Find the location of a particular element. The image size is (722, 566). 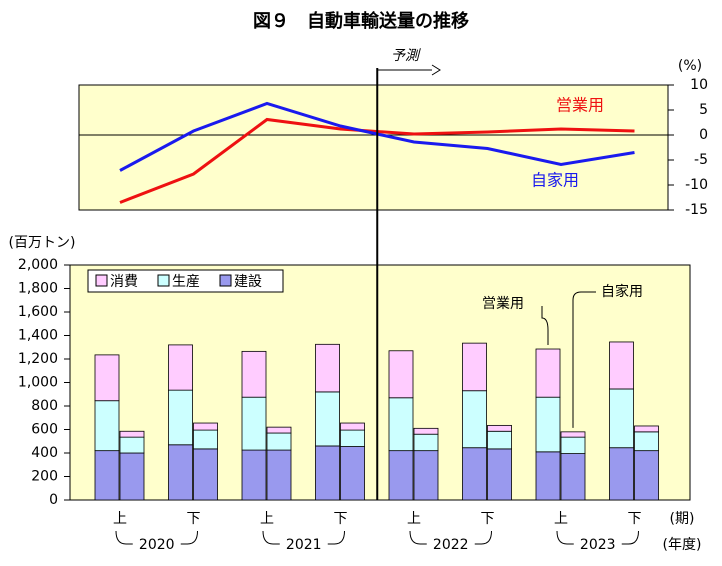

series-label: 自家用 is located at coordinates (555, 180).